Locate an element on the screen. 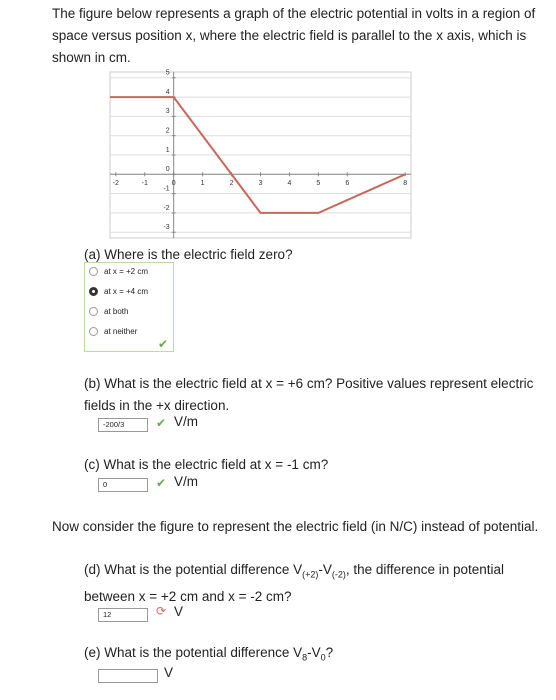 Image resolution: width=556 pixels, height=700 pixels. y-tick-label: 0 is located at coordinates (168, 169).